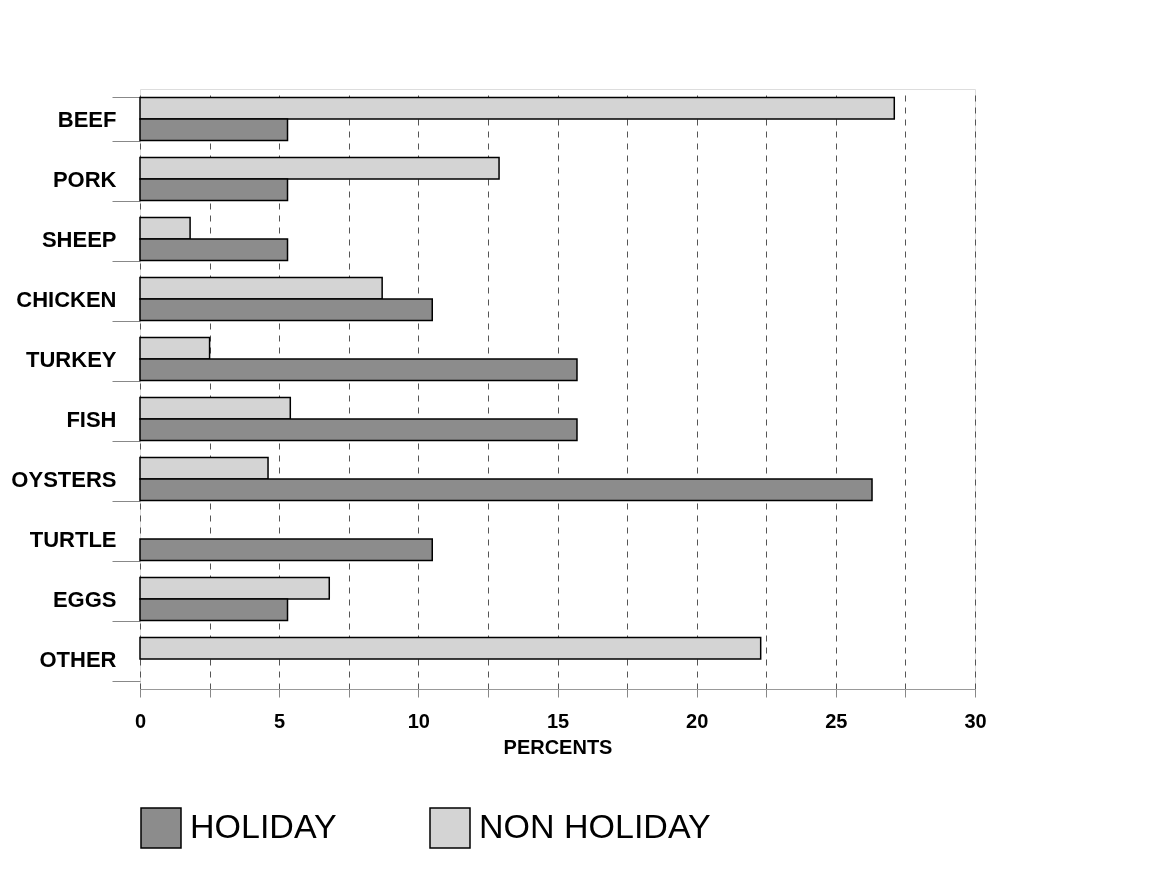  I want to click on y-tick-label: OTHER, so click(78, 659).